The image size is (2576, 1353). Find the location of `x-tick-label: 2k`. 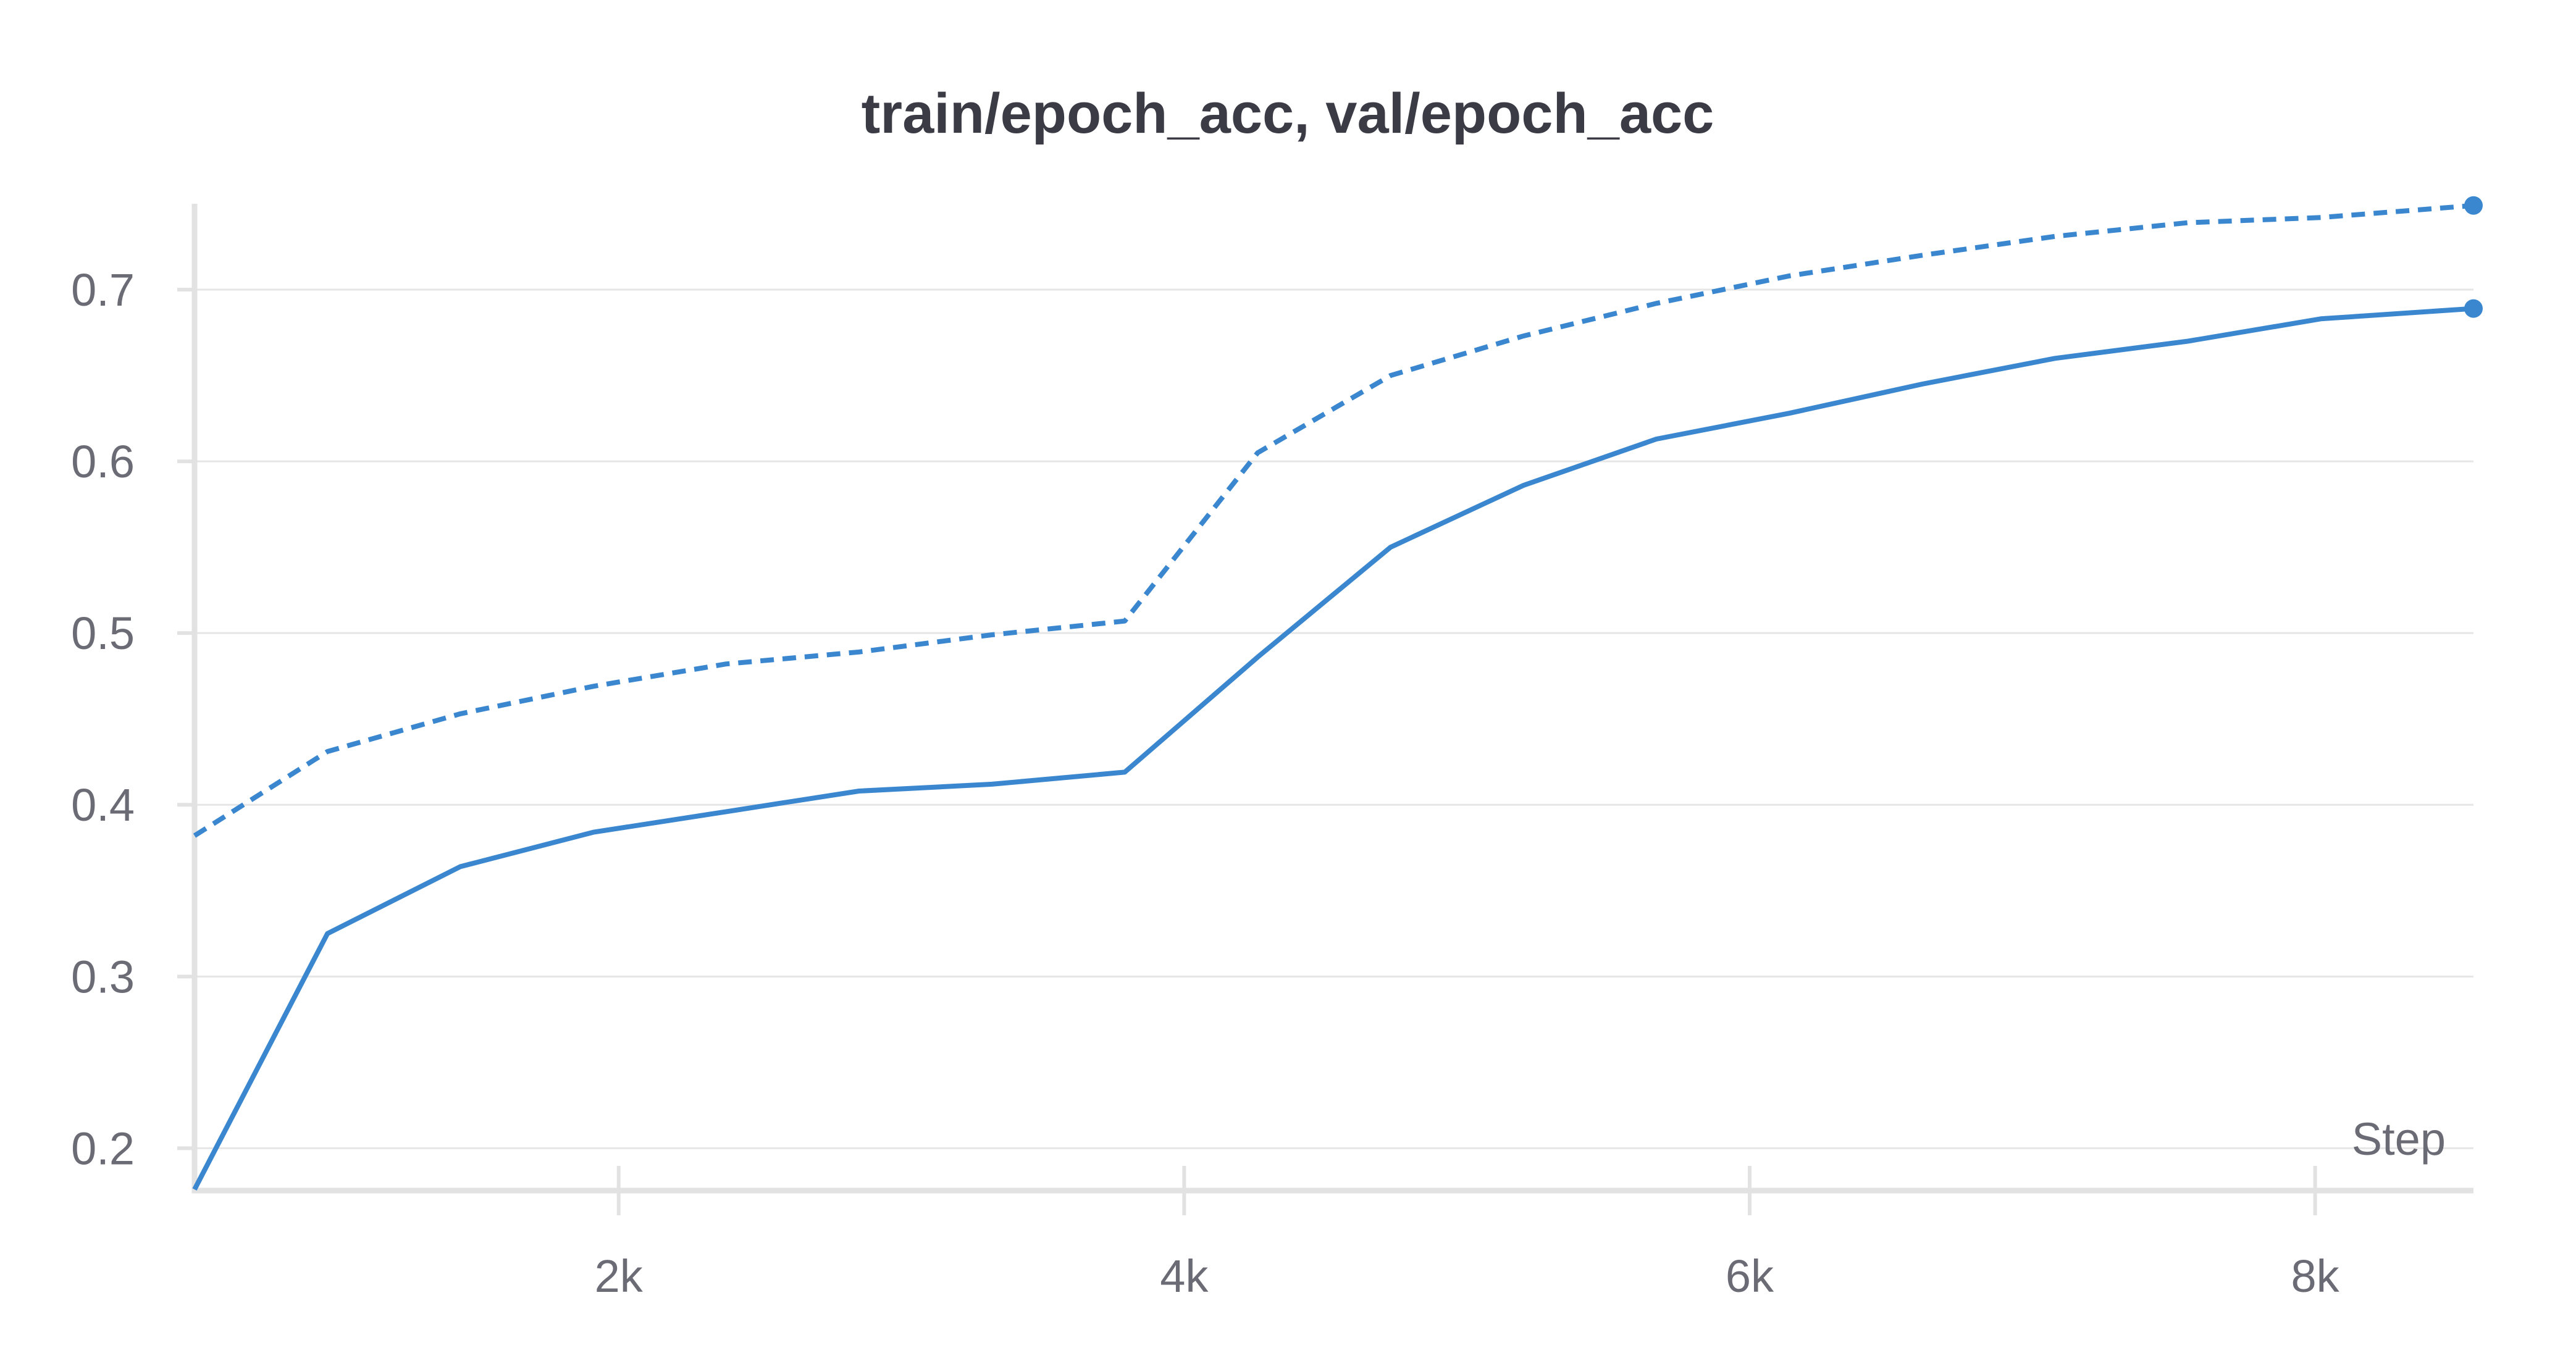

x-tick-label: 2k is located at coordinates (619, 1276).